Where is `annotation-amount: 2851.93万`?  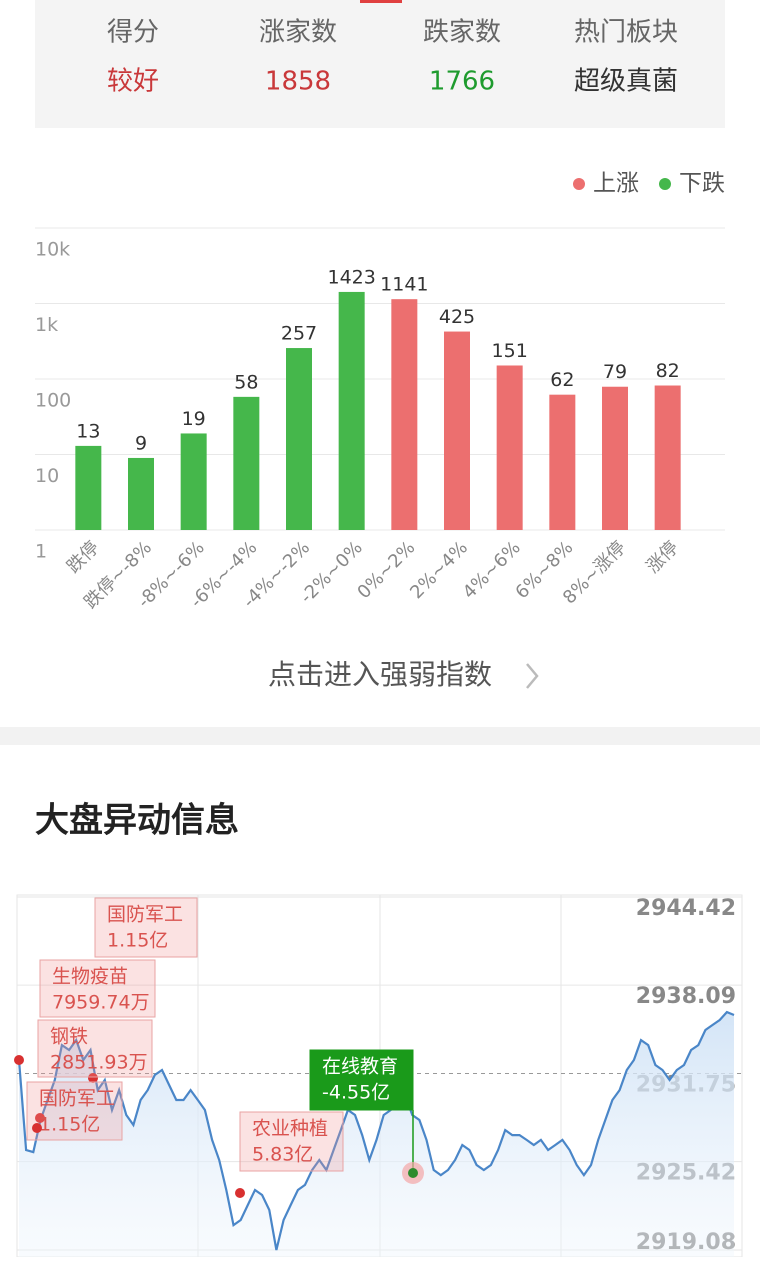
annotation-amount: 2851.93万 is located at coordinates (99, 1063).